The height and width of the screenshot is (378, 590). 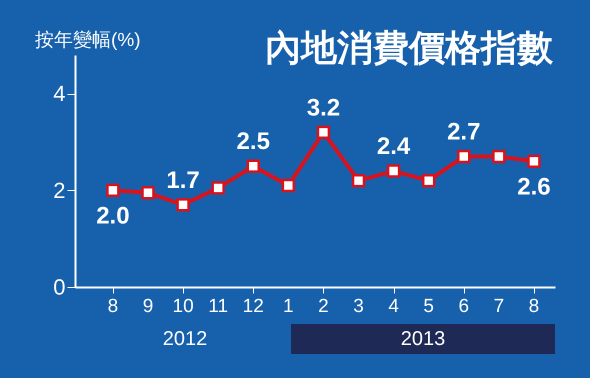 What do you see at coordinates (323, 108) in the screenshot?
I see `data-label: 3.2` at bounding box center [323, 108].